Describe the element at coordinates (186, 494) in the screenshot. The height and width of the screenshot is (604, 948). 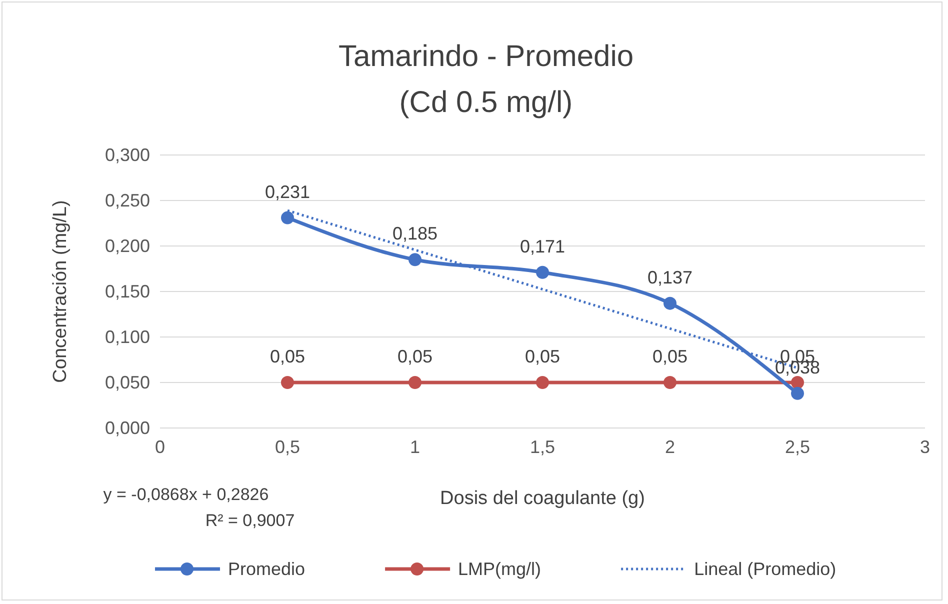
I see `text: y = -0,0868x + 0,2826` at that location.